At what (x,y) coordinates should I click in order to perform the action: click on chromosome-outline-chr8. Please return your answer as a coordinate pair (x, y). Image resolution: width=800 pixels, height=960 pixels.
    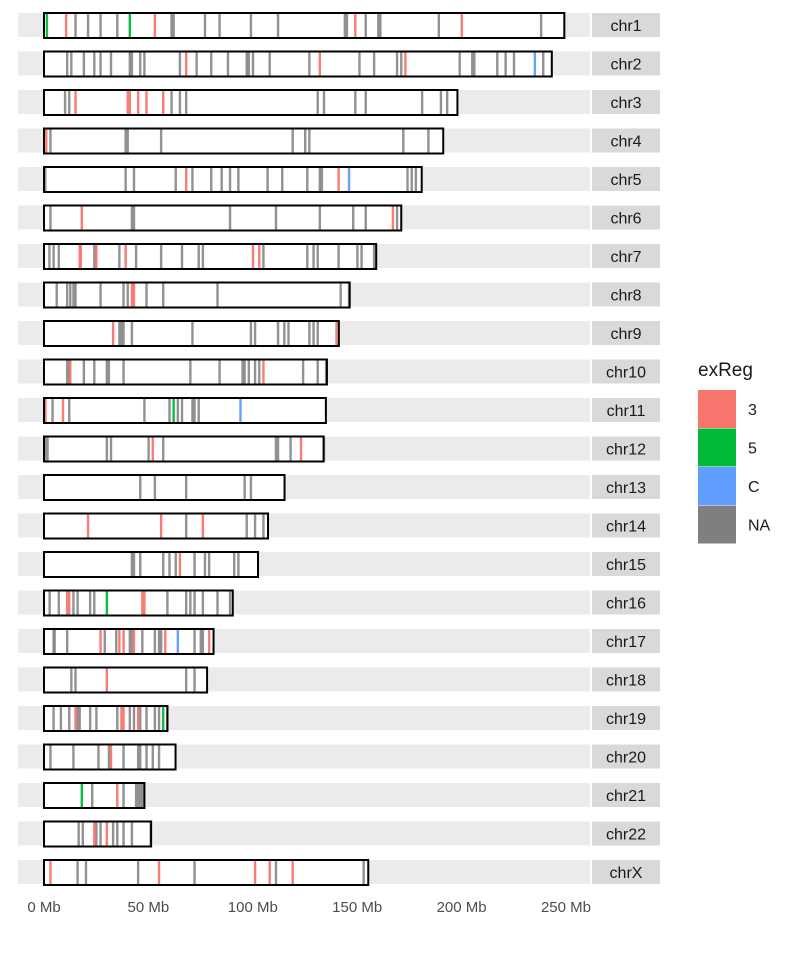
    Looking at the image, I should click on (197, 295).